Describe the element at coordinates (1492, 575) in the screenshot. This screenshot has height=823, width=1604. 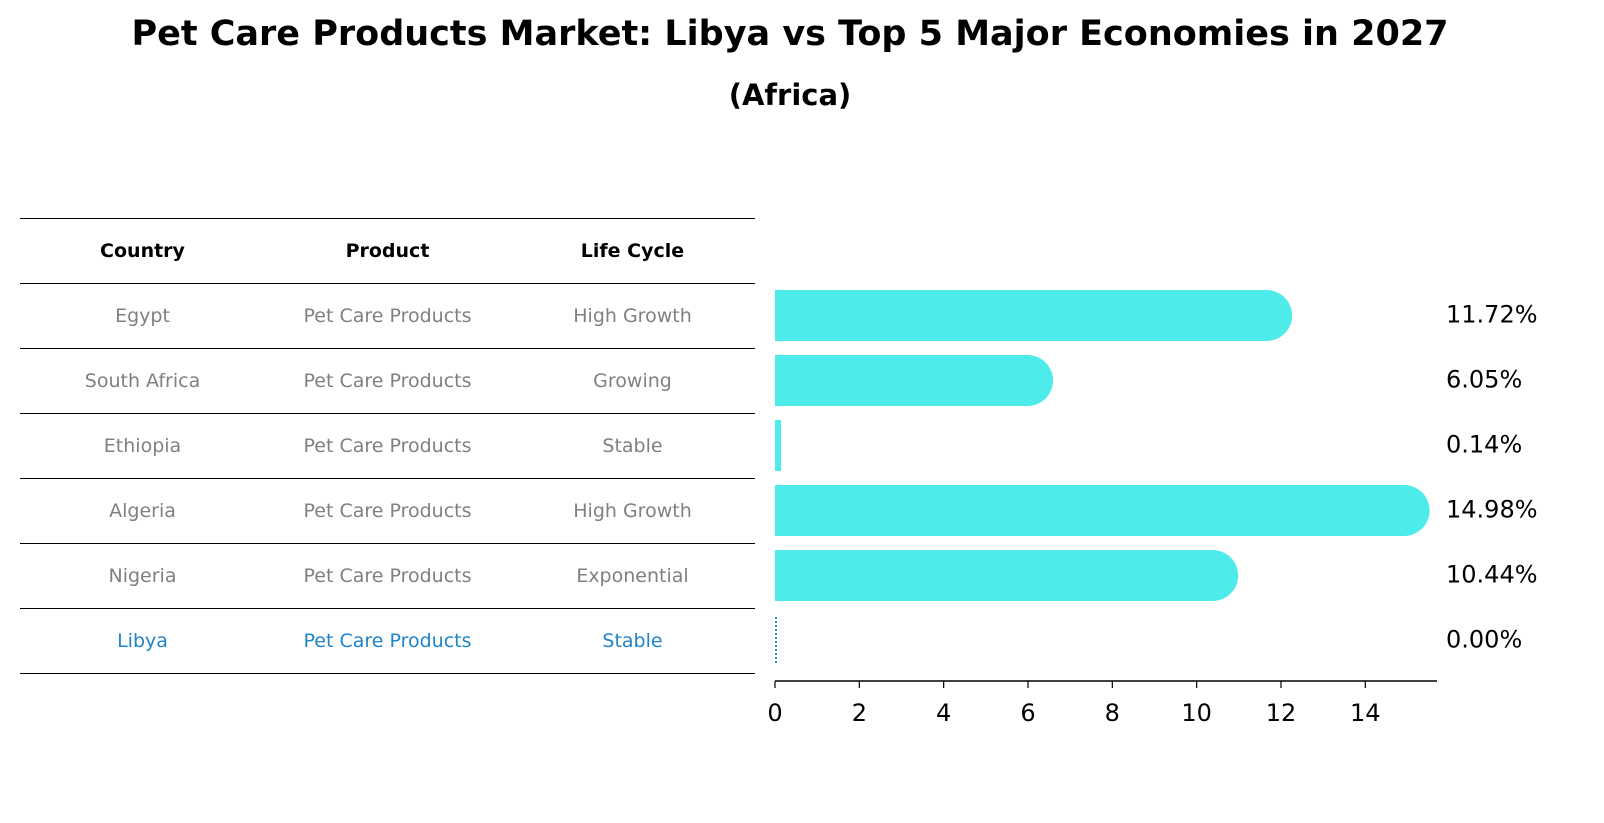
I see `bar-value-label: 10.44%` at that location.